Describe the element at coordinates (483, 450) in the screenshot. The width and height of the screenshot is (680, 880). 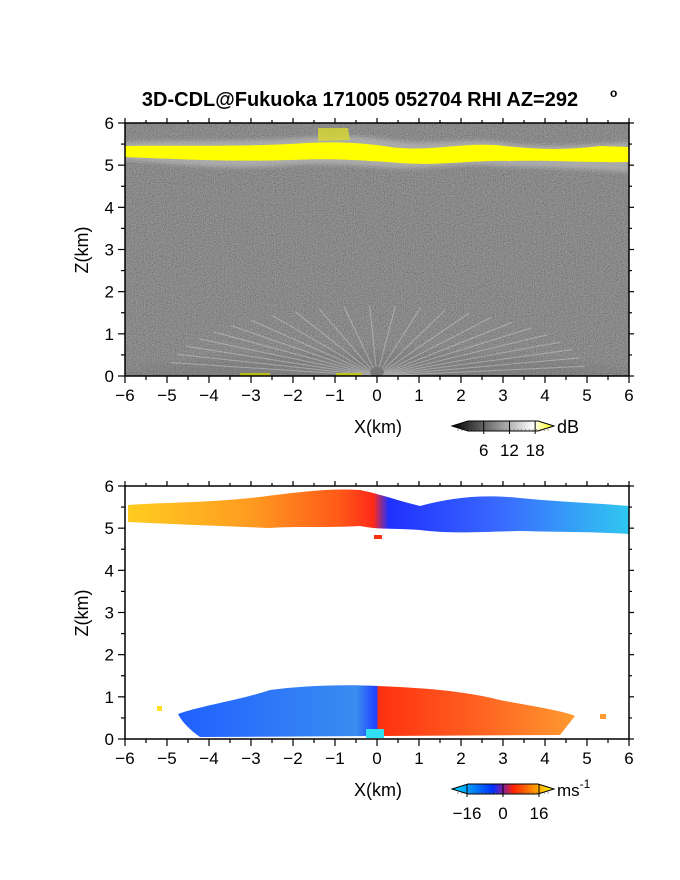
I see `snr-colorbar-tick-label: 6` at that location.